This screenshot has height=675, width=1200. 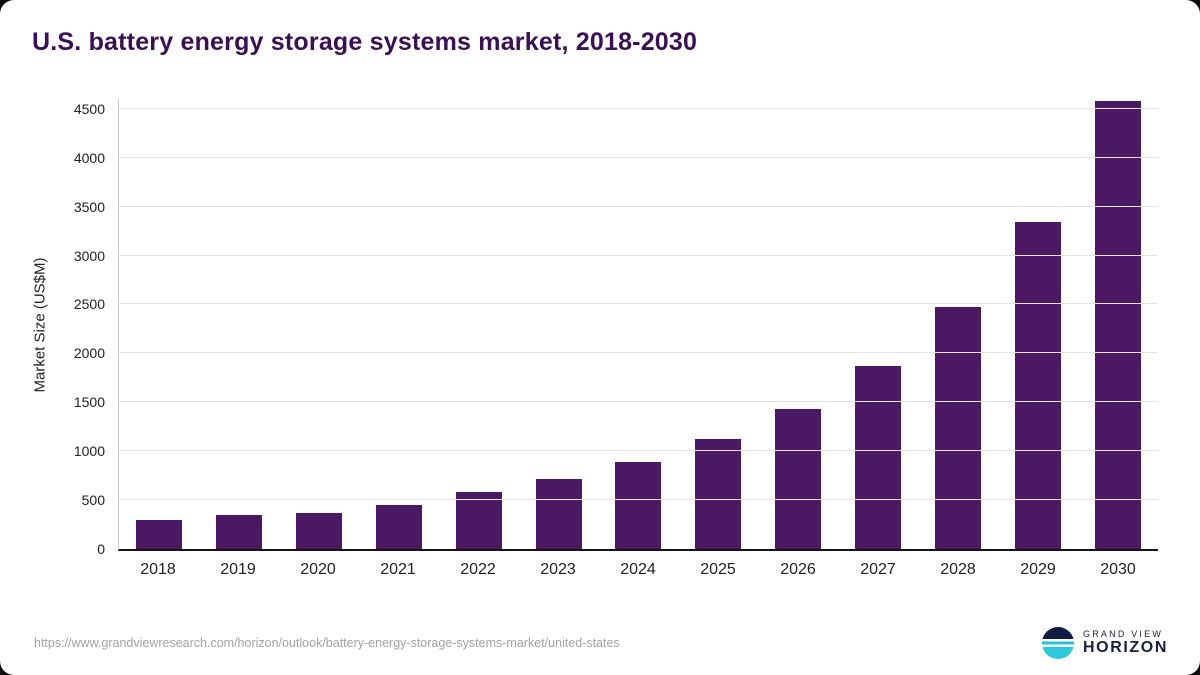 What do you see at coordinates (478, 569) in the screenshot?
I see `x-tick-label-2022: 2022` at bounding box center [478, 569].